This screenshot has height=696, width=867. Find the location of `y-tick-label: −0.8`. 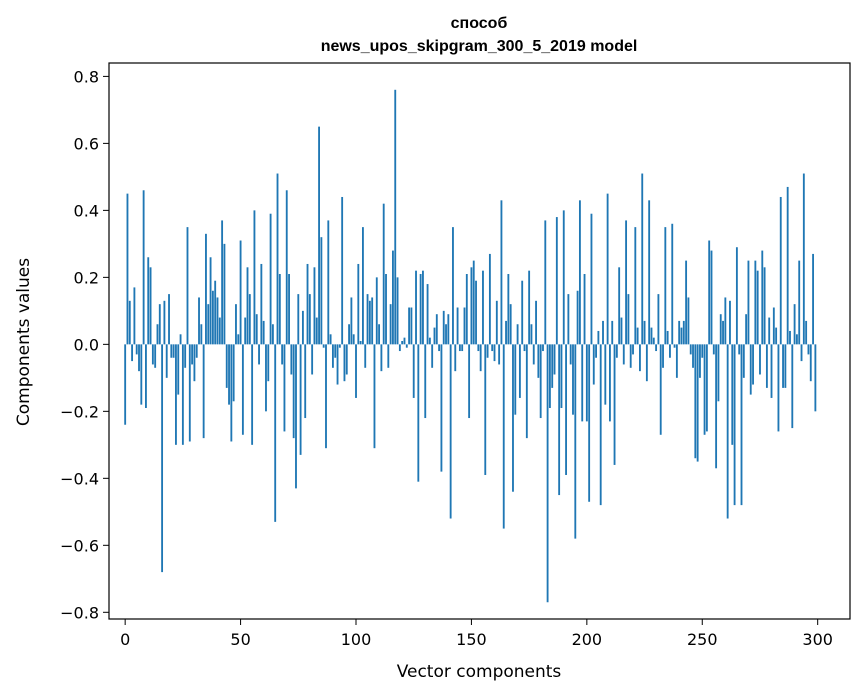

y-tick-label: −0.8 is located at coordinates (79, 612).